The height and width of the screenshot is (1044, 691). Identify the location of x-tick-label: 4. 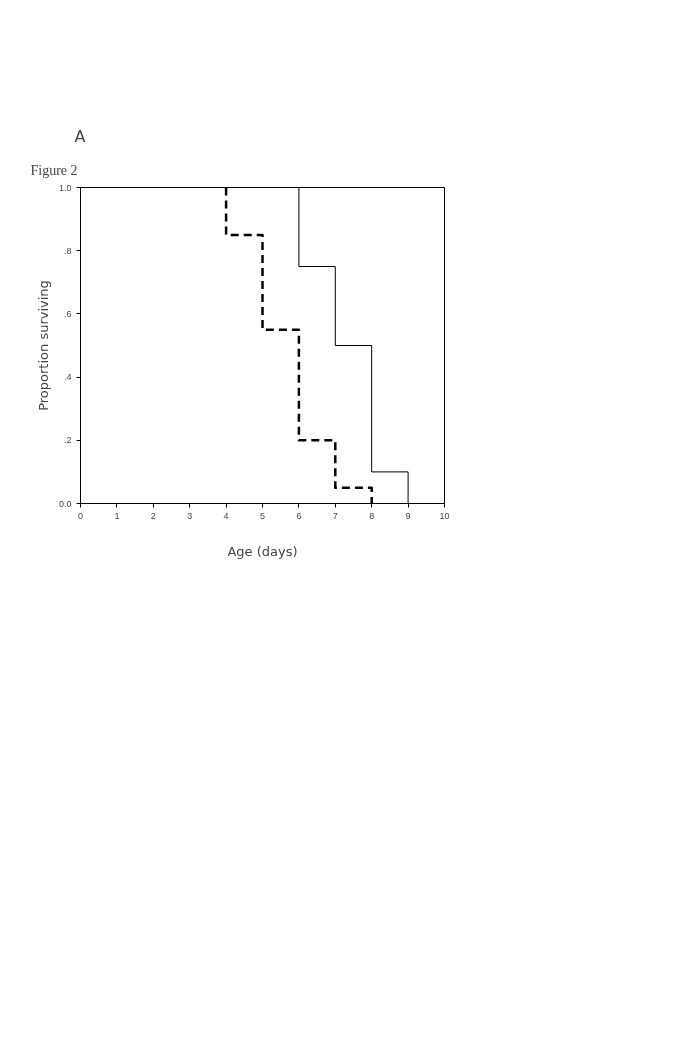
(226, 515).